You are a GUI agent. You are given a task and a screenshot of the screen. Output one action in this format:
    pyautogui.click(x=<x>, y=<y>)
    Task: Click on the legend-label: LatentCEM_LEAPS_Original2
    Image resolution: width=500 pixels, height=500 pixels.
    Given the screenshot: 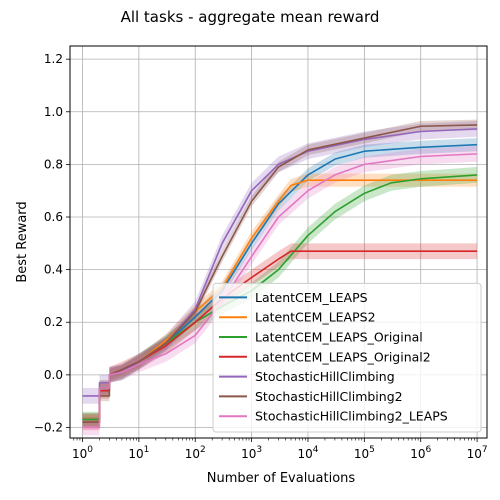 What is the action you would take?
    pyautogui.click(x=343, y=356)
    